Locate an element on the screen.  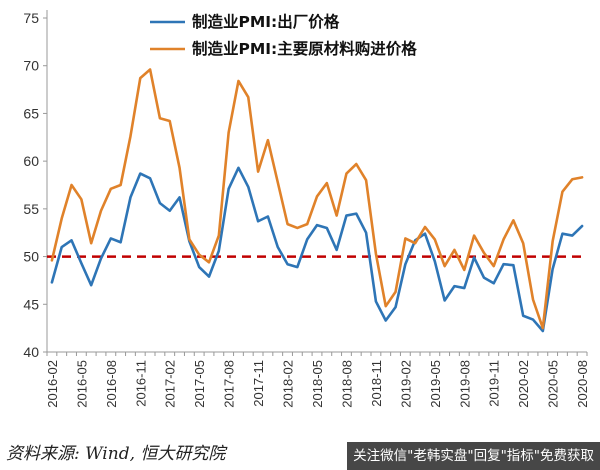
x-tick-label: 2016-11 is located at coordinates (140, 383).